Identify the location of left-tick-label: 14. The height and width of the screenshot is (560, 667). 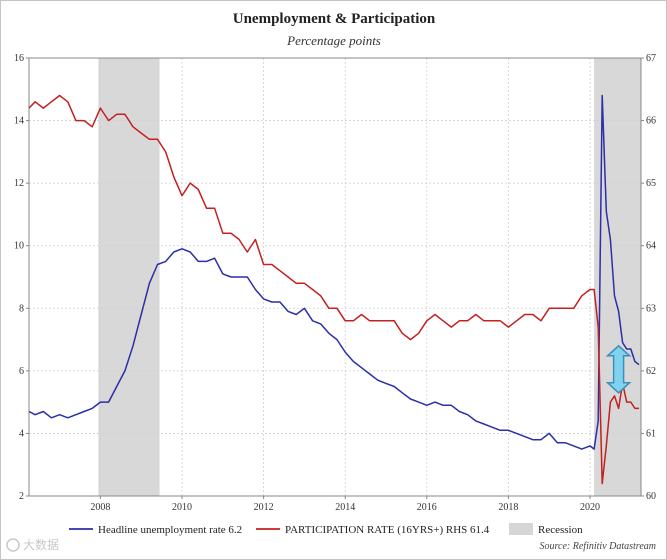
(19, 121).